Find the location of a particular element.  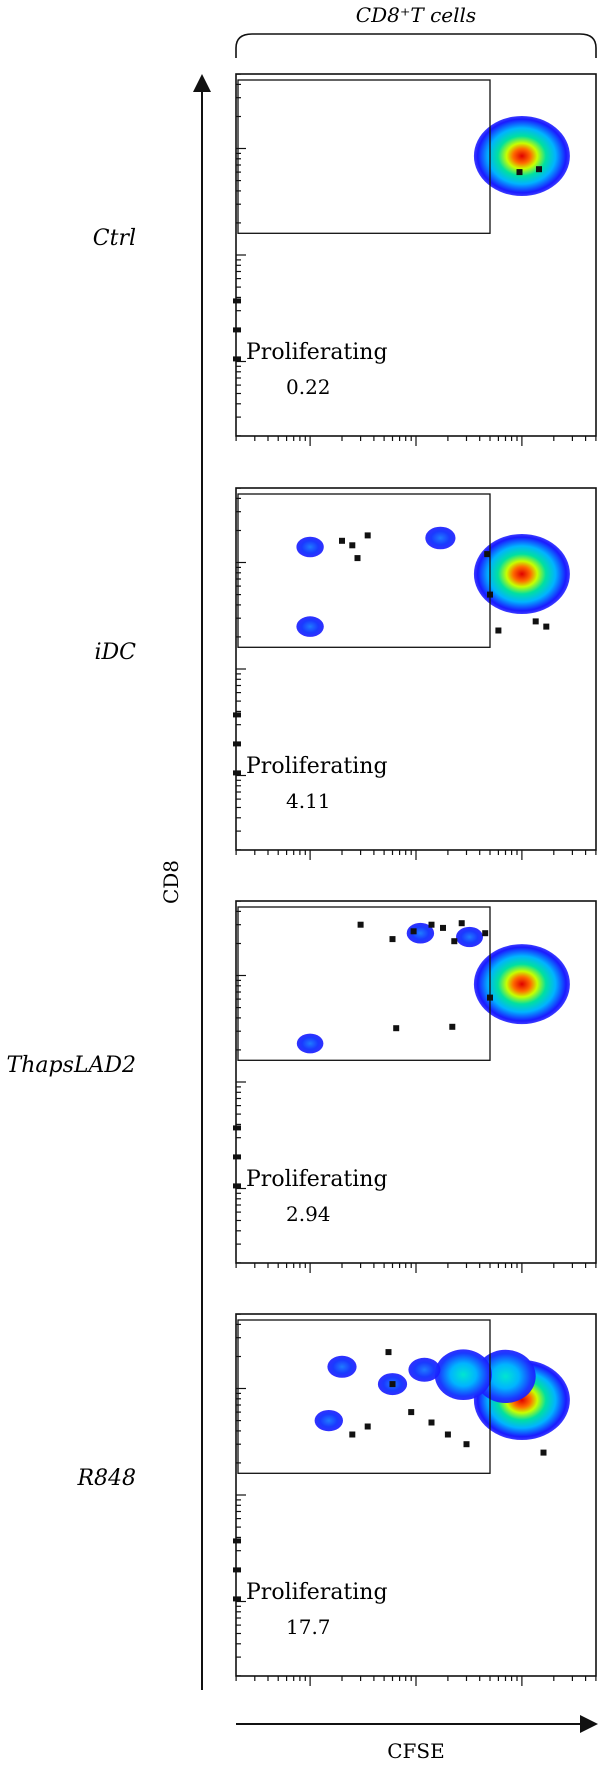

panel-thapslad2: Proliferating 2.94 is located at coordinates (415, 1086).